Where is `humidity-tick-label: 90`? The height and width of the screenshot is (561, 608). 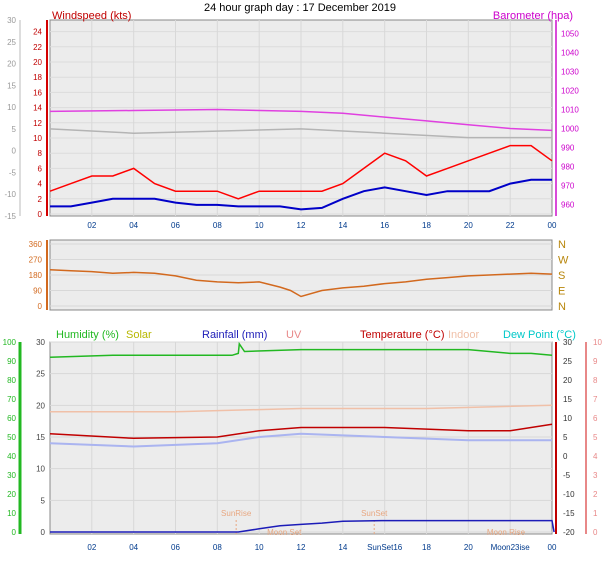
humidity-tick-label: 90 is located at coordinates (11, 361).